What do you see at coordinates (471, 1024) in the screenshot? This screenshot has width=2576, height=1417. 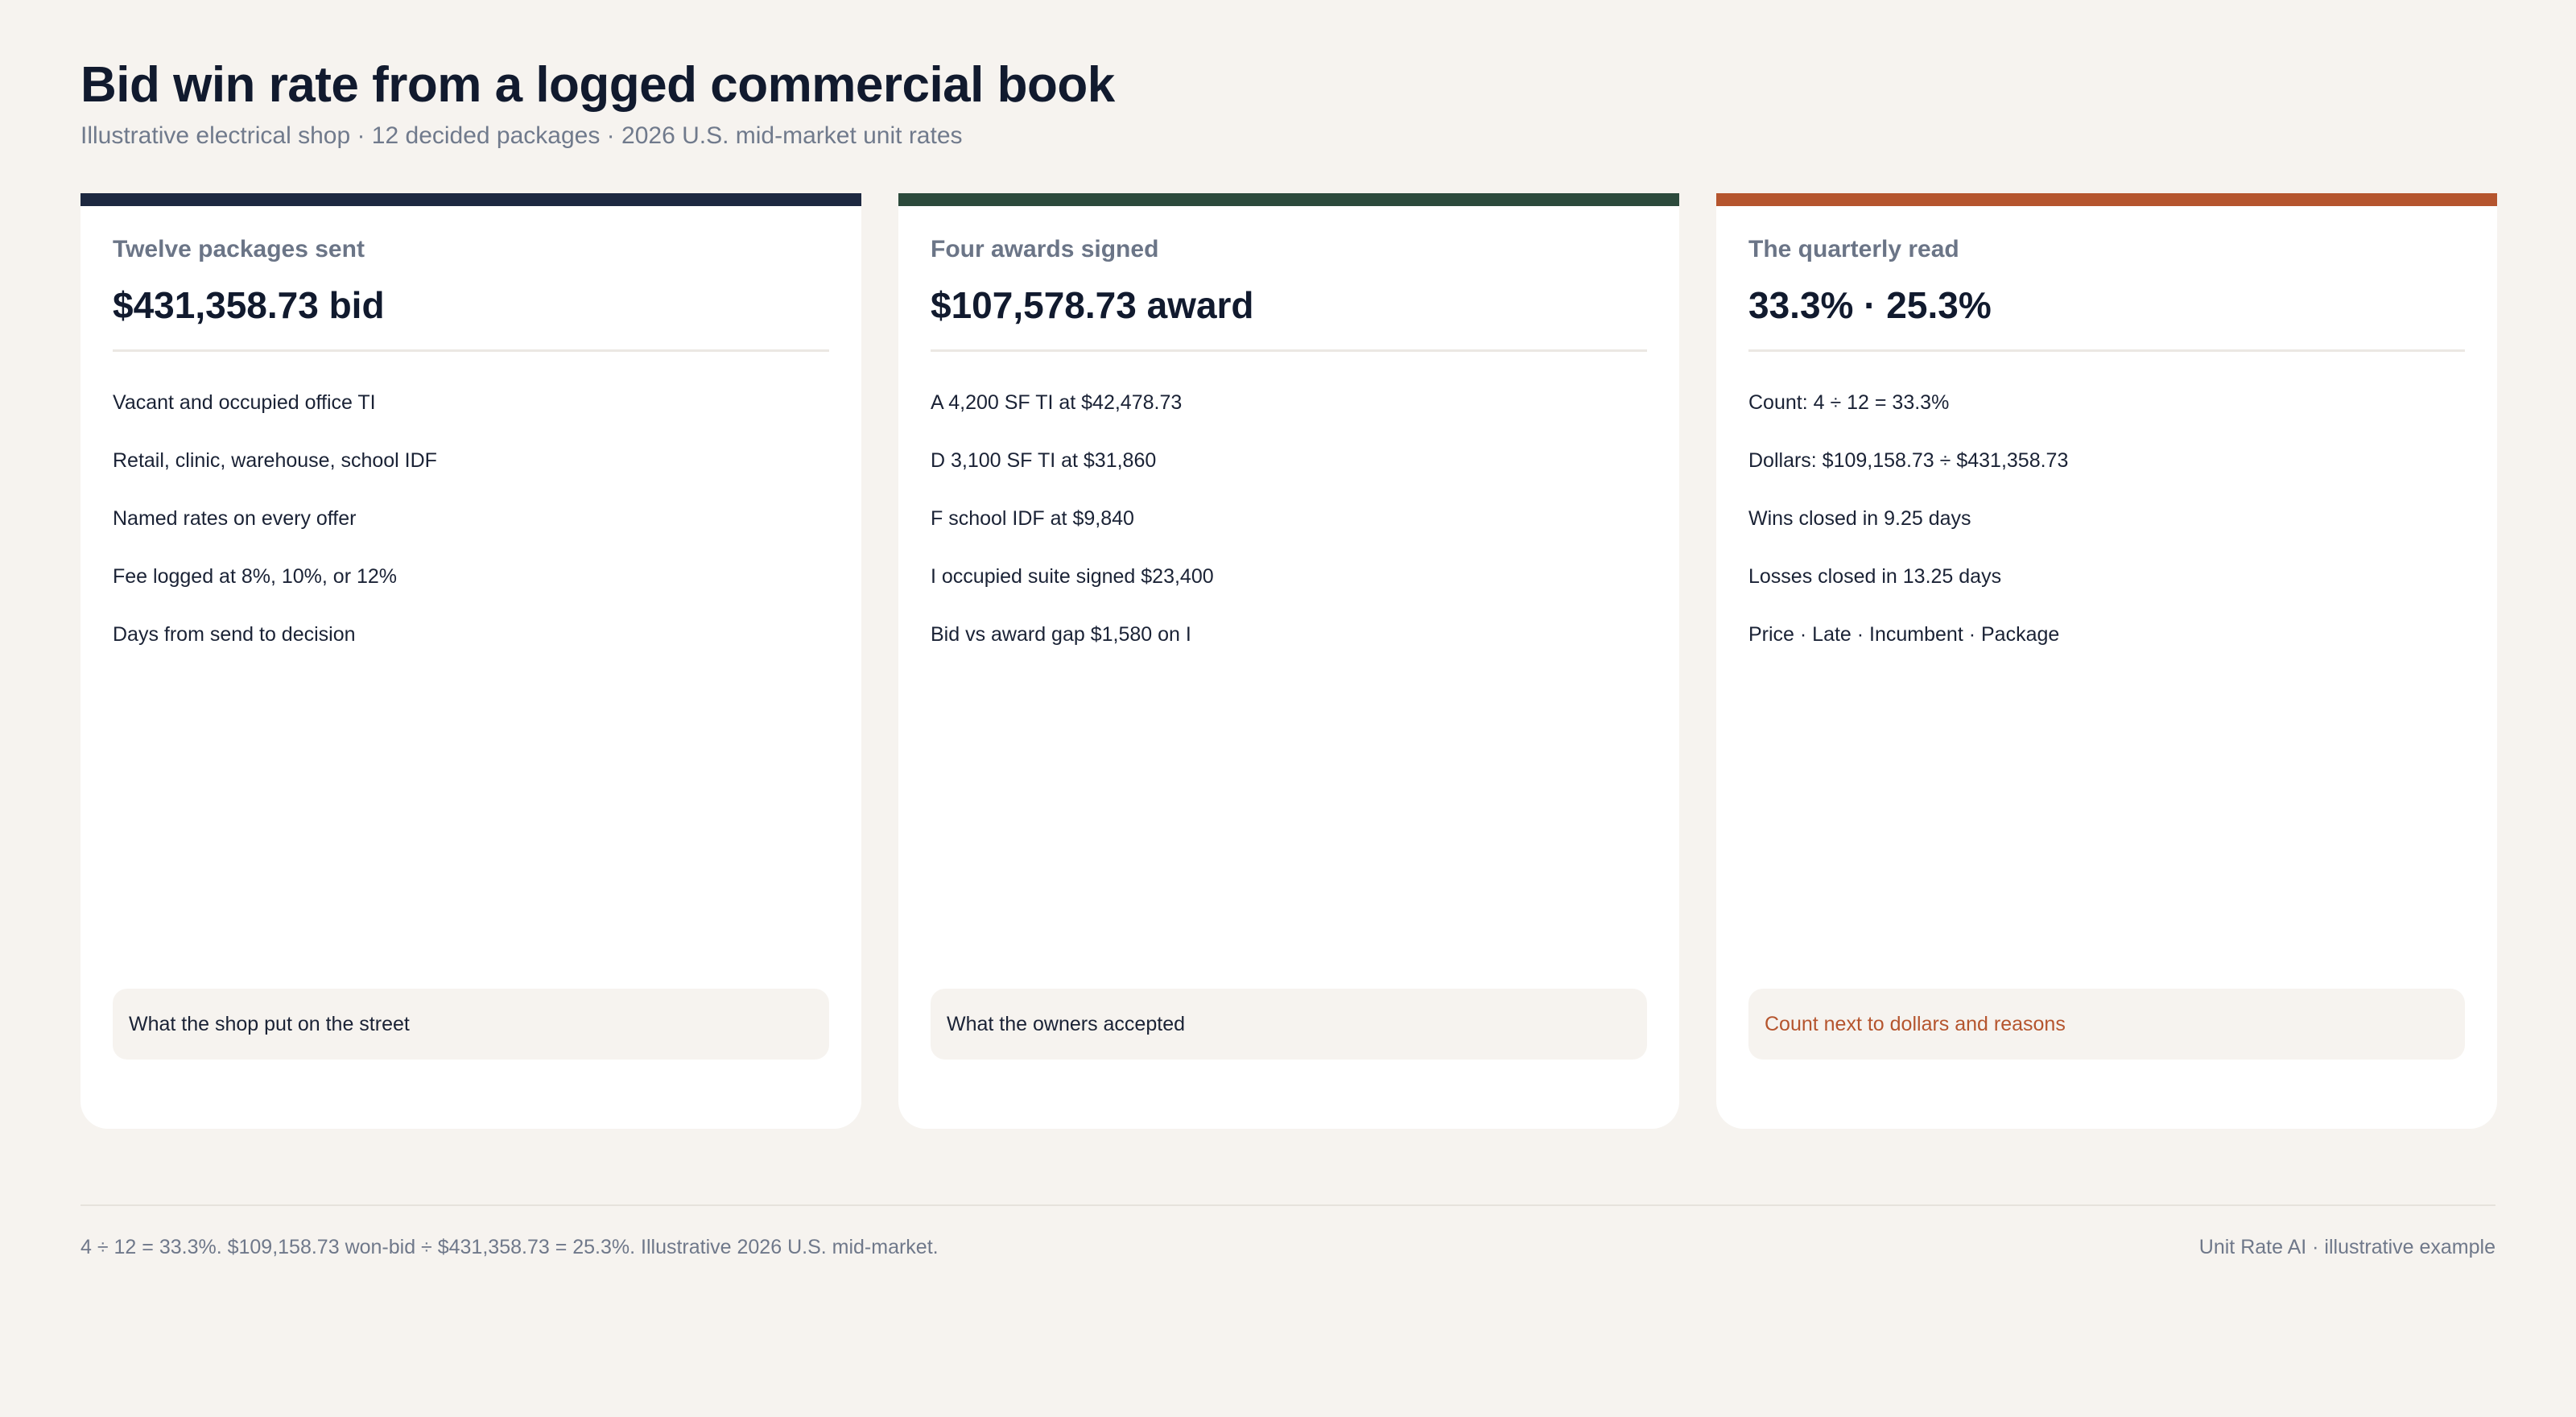 I see `card-footer-callout: What the shop put on the street` at bounding box center [471, 1024].